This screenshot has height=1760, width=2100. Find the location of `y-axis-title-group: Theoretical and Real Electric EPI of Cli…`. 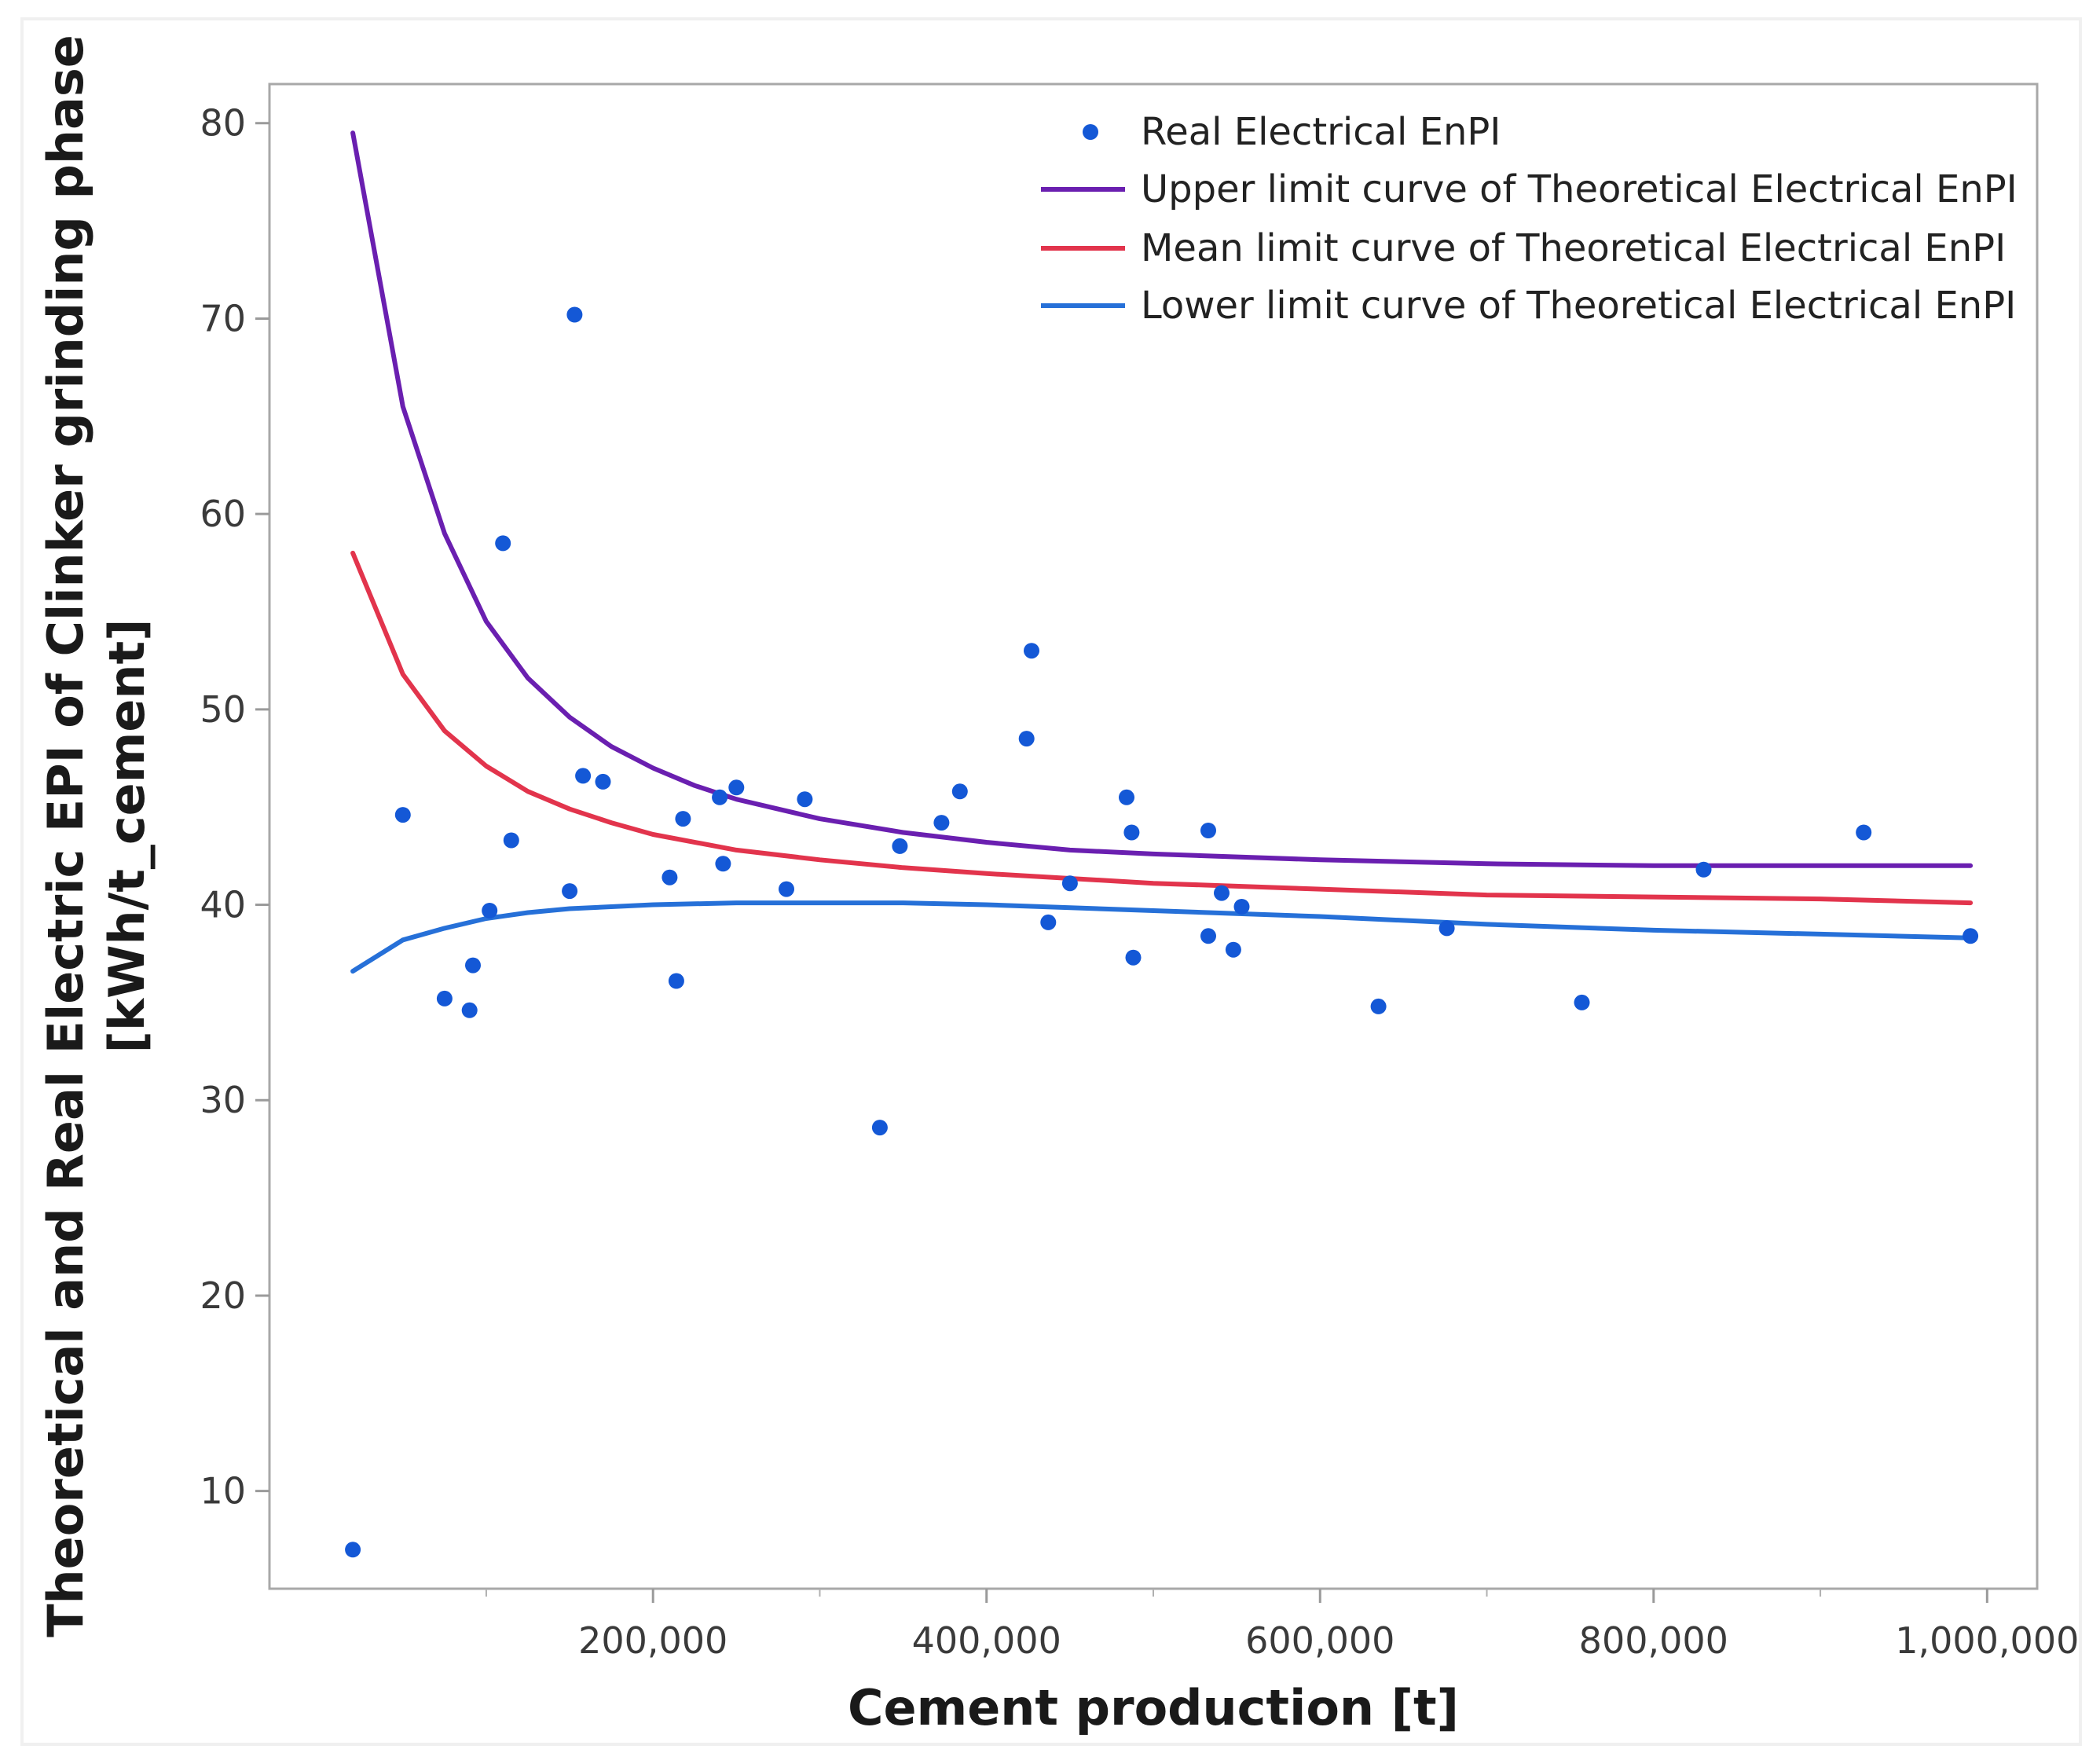

y-axis-title-group: Theoretical and Real Electric EPI of Cli… is located at coordinates (96, 836).